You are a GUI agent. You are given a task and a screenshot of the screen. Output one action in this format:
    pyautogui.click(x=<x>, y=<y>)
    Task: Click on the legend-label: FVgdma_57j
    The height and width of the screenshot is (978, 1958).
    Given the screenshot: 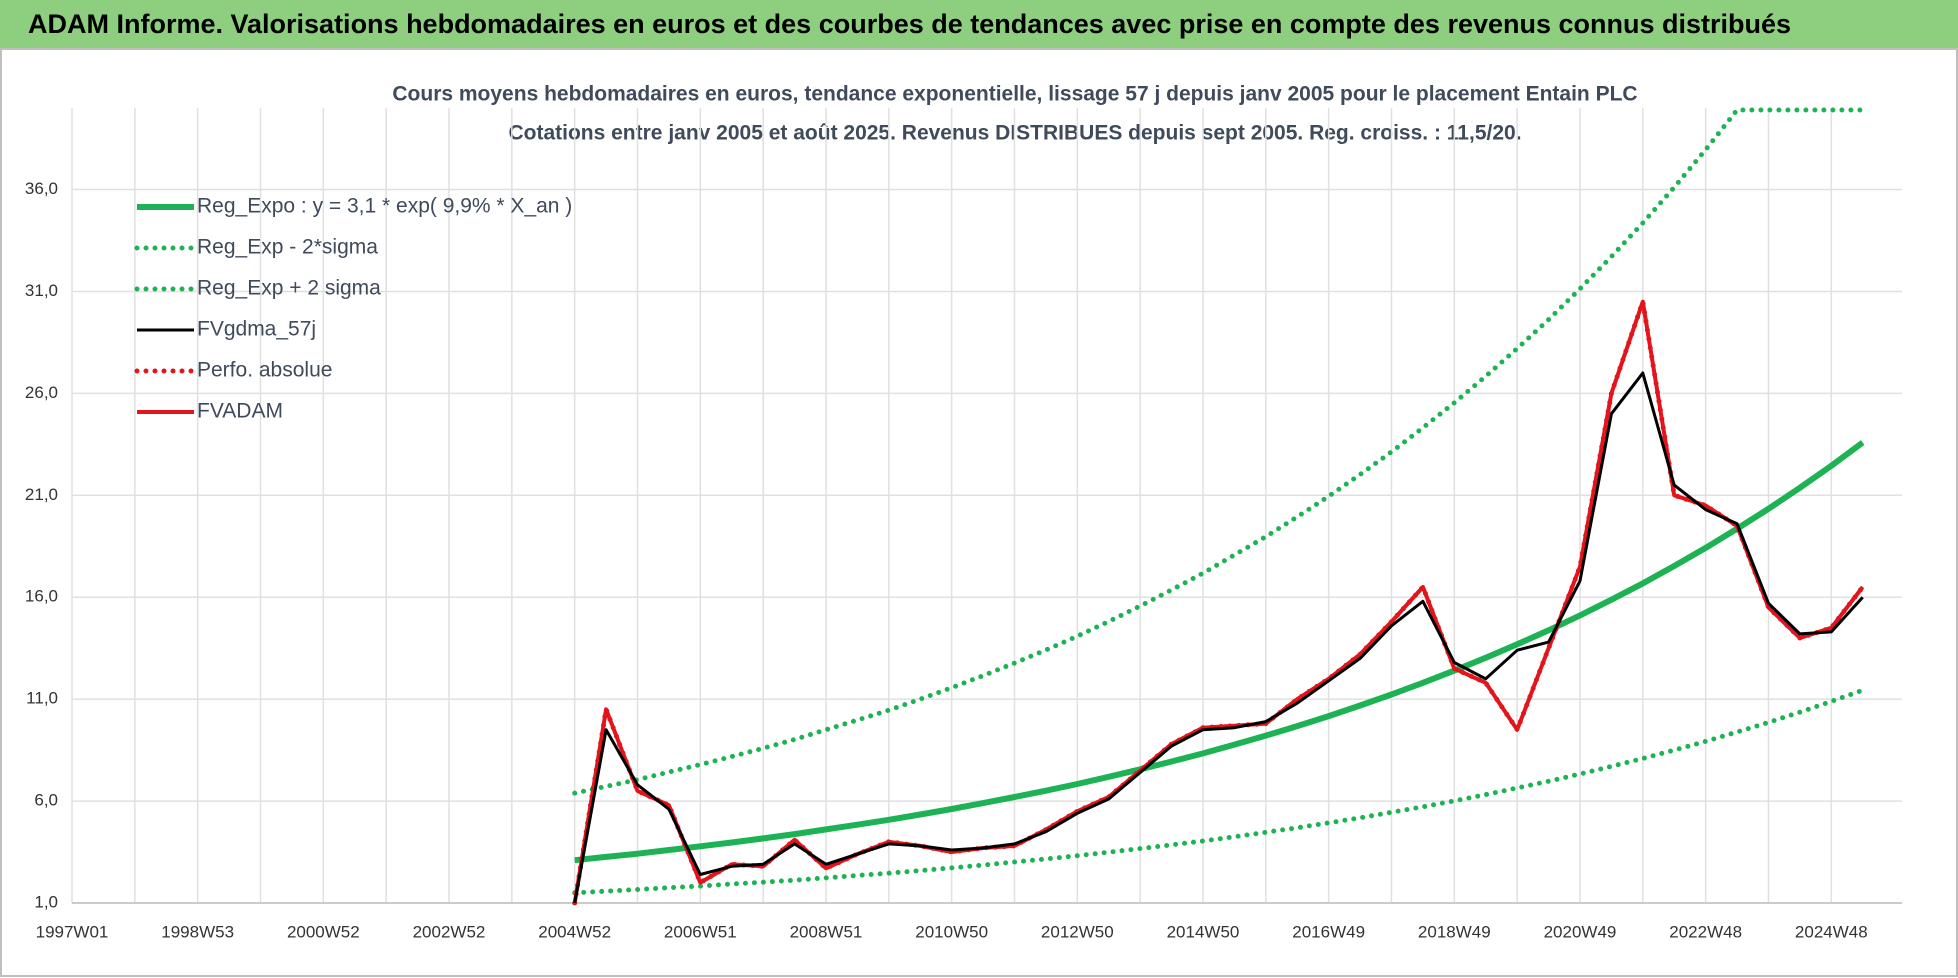 What is the action you would take?
    pyautogui.click(x=256, y=329)
    